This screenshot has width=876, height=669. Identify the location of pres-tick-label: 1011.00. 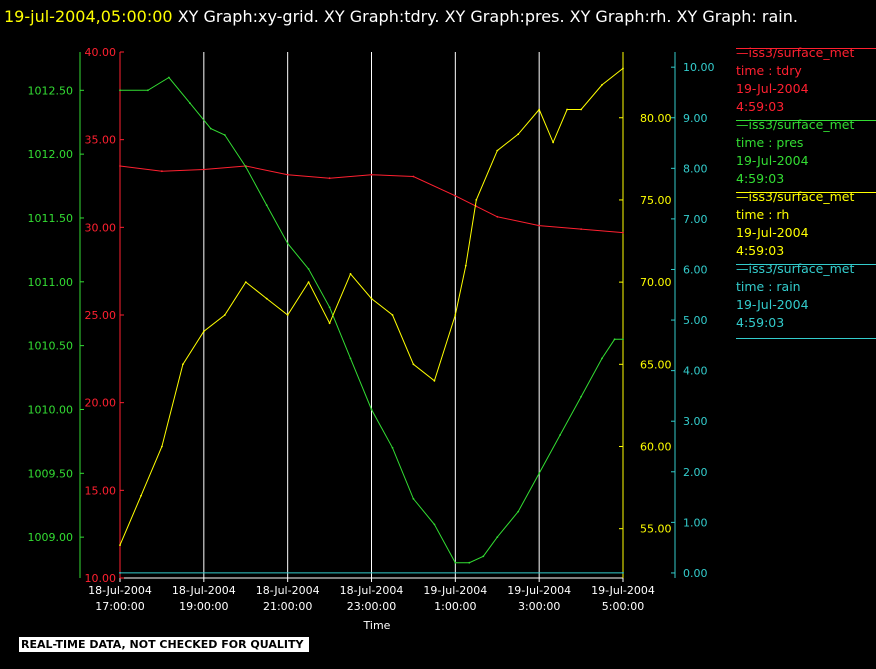
(51, 282).